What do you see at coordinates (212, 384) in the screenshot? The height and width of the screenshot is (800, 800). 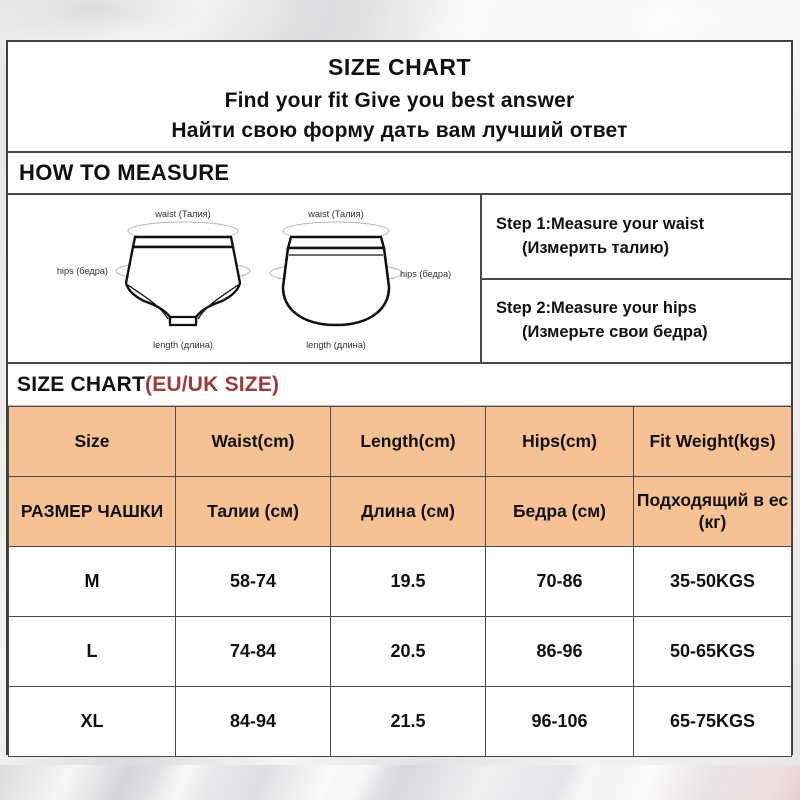 I see `size-chart-heading-region: (EU/UK SIZE)` at bounding box center [212, 384].